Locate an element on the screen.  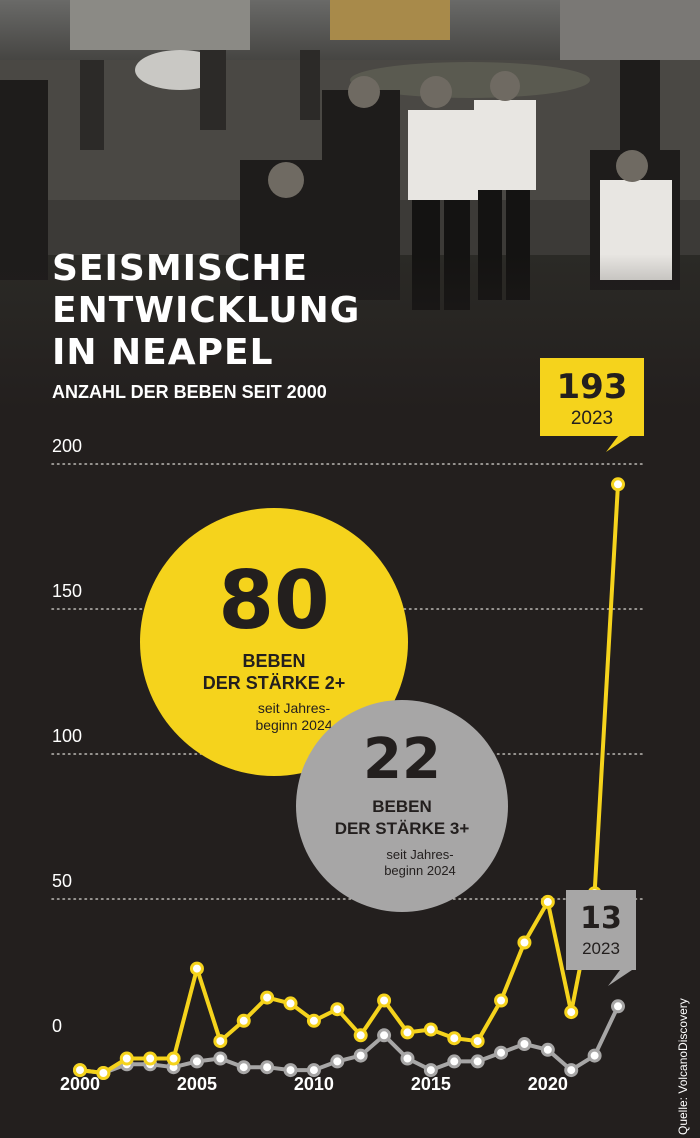
data-point-magnitude-3-2010 is located at coordinates (313, 1070).